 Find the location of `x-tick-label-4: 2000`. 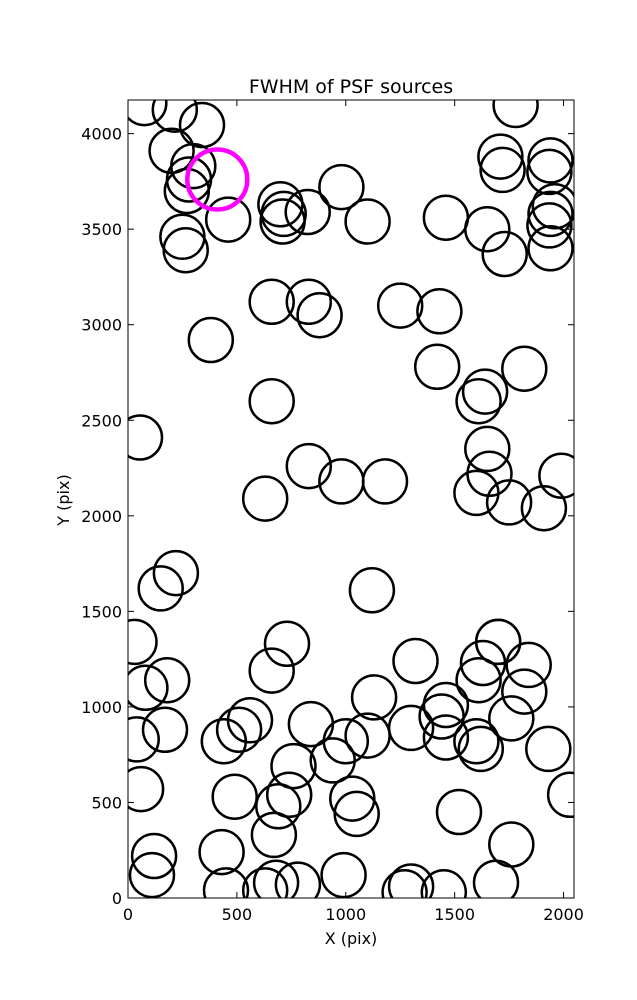

x-tick-label-4: 2000 is located at coordinates (563, 914).